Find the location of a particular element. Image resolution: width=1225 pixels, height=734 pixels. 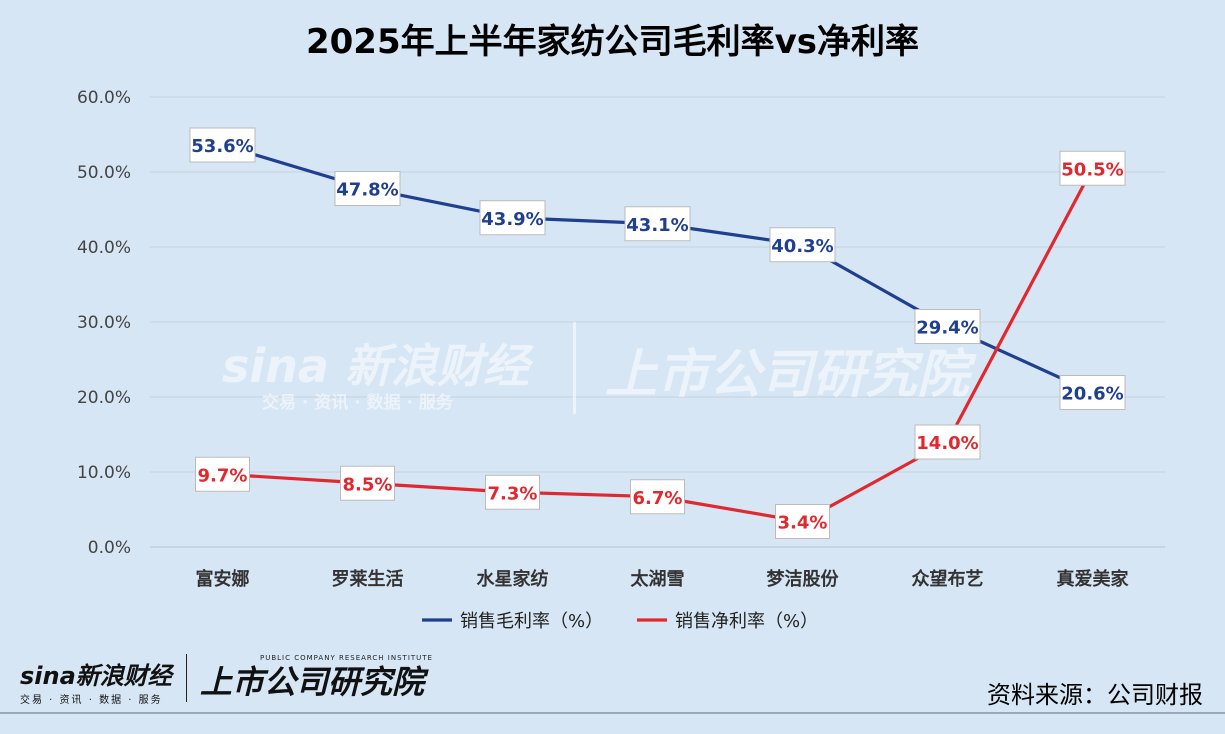

data-label: 6.7% is located at coordinates (658, 498).